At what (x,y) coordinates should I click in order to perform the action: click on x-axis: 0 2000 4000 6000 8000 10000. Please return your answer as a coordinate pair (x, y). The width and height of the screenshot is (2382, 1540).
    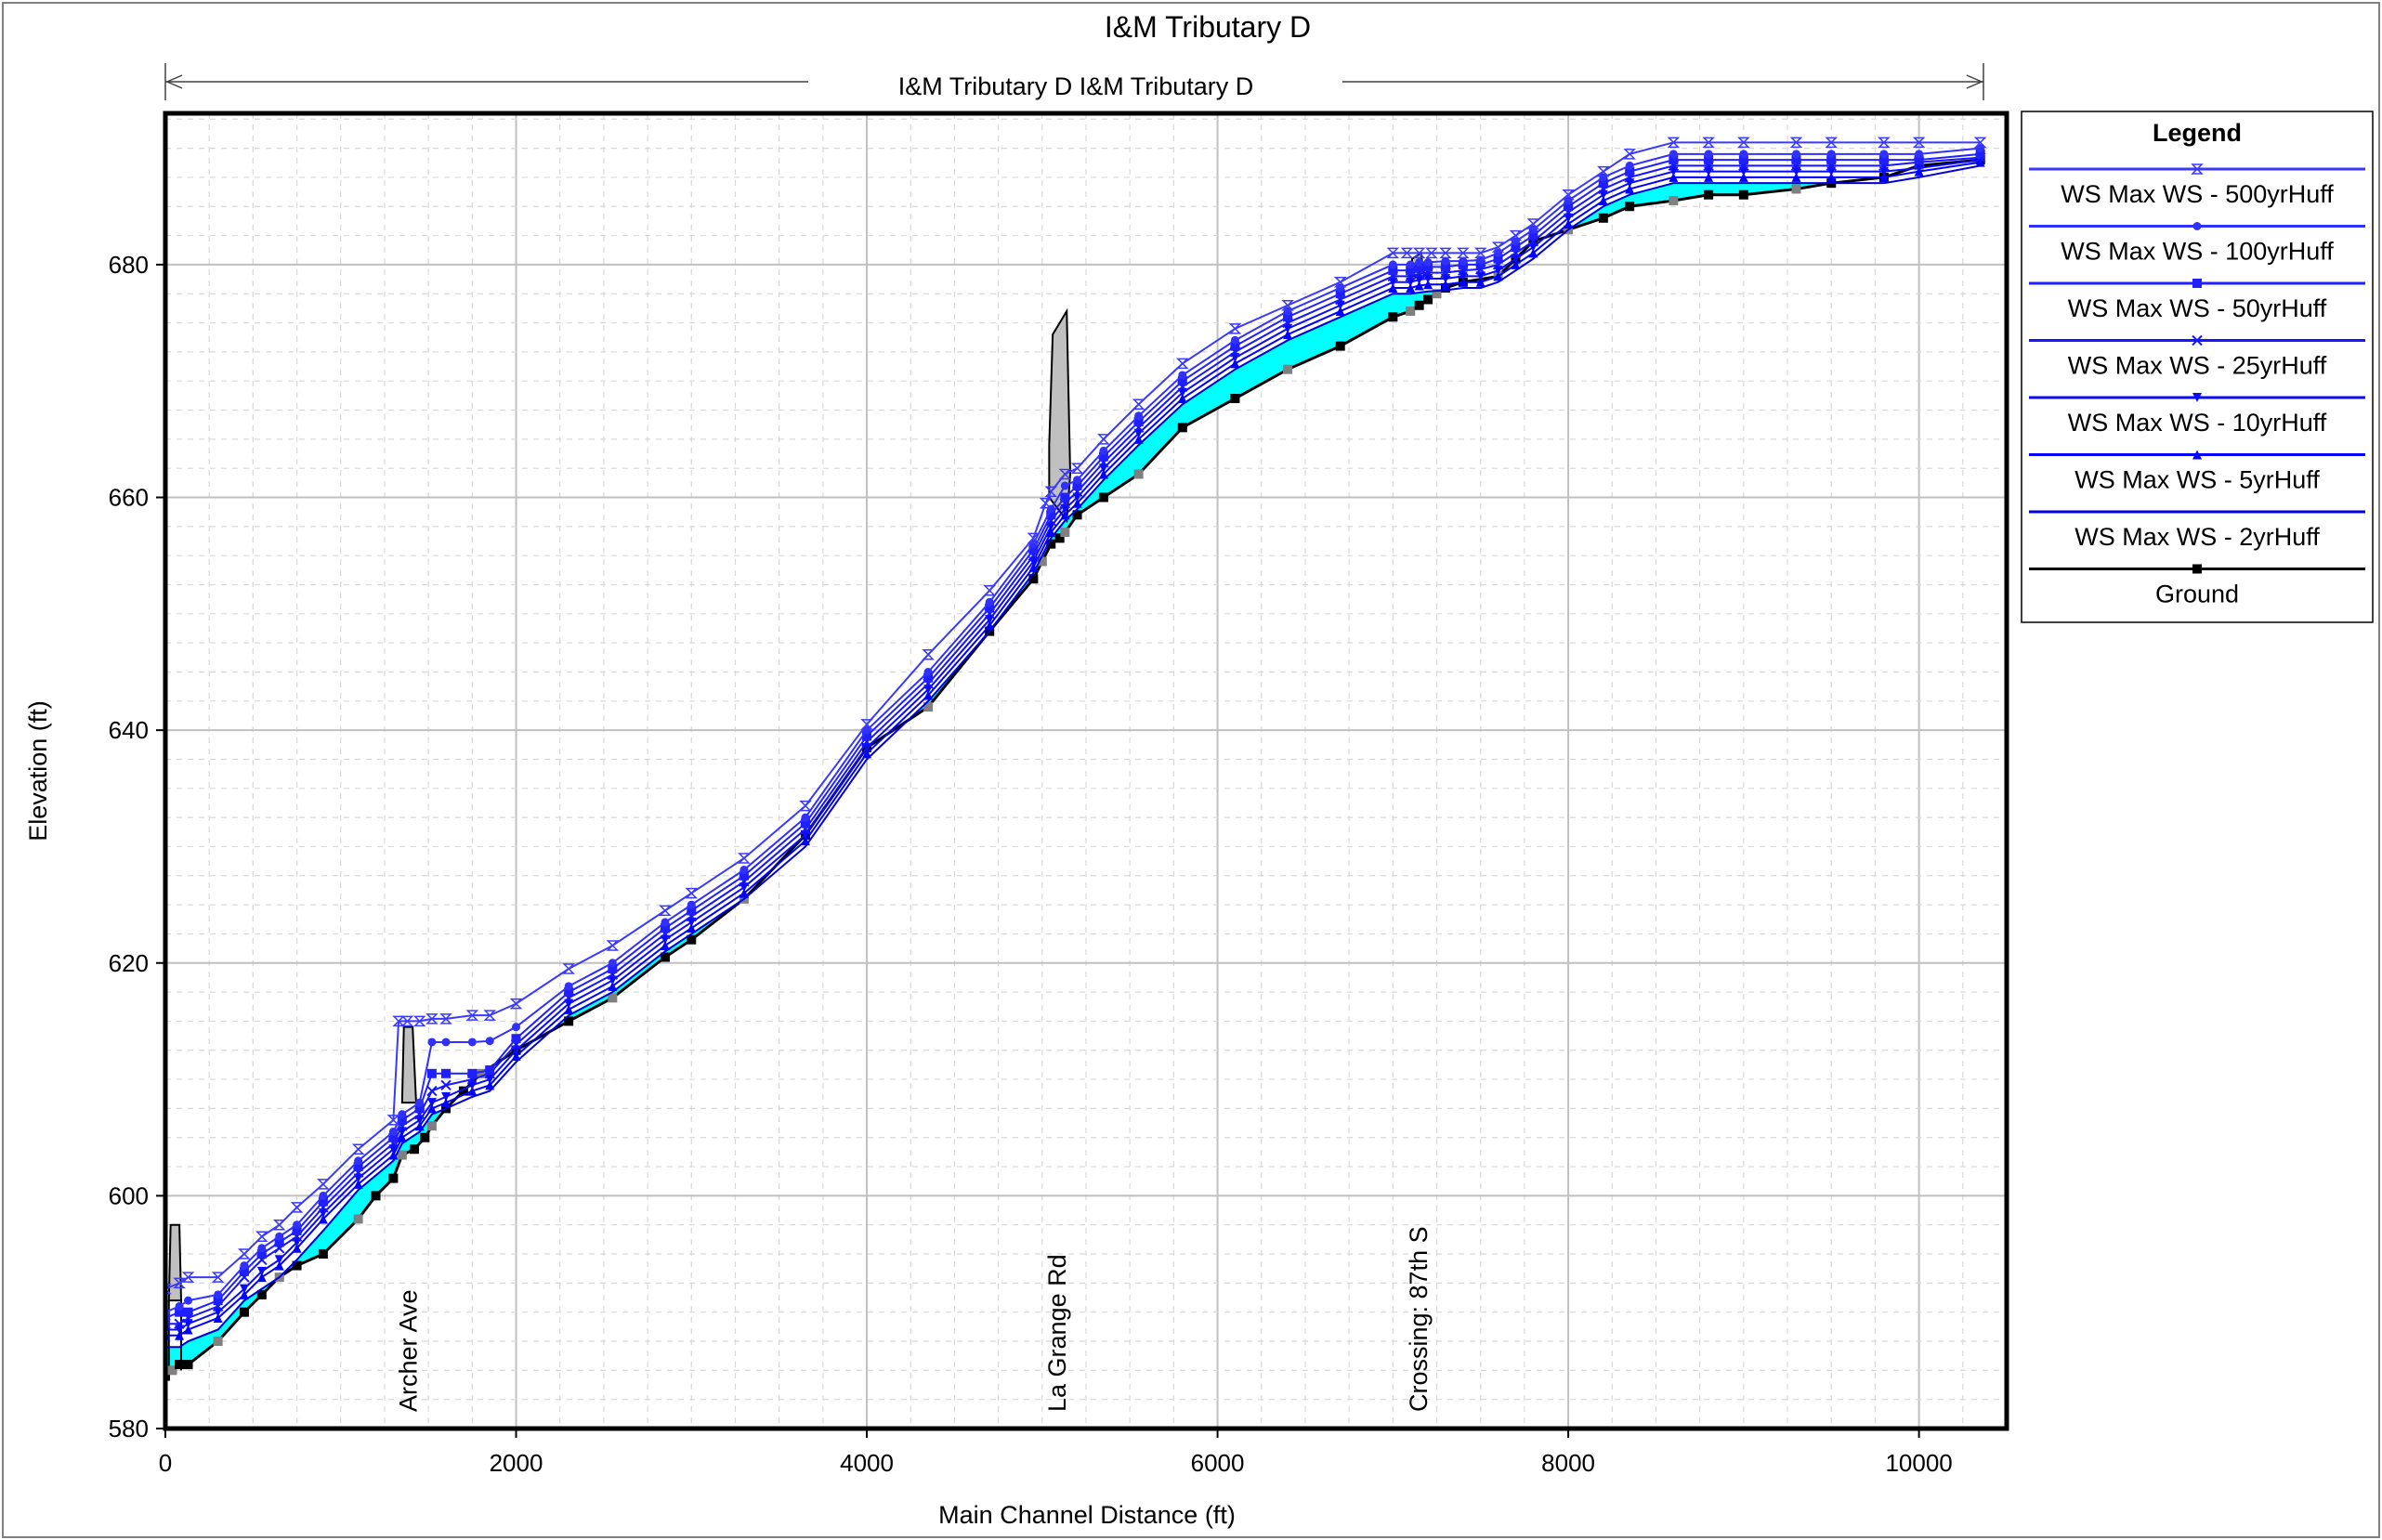
    Looking at the image, I should click on (1056, 1453).